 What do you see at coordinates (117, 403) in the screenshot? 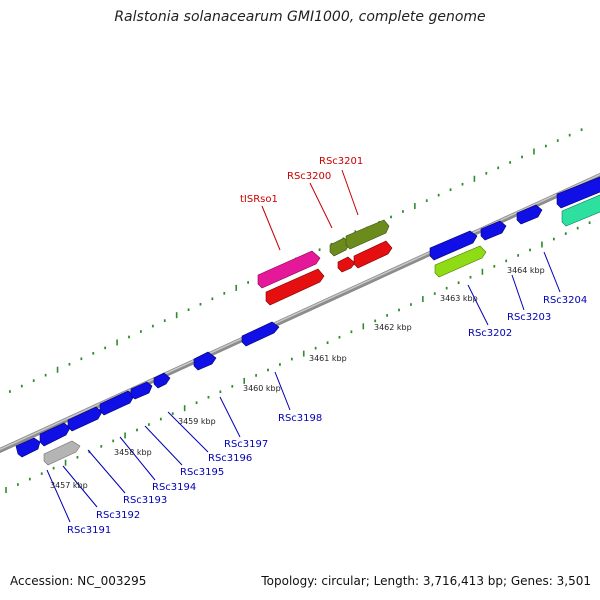
I see `gene-rsc3194` at bounding box center [117, 403].